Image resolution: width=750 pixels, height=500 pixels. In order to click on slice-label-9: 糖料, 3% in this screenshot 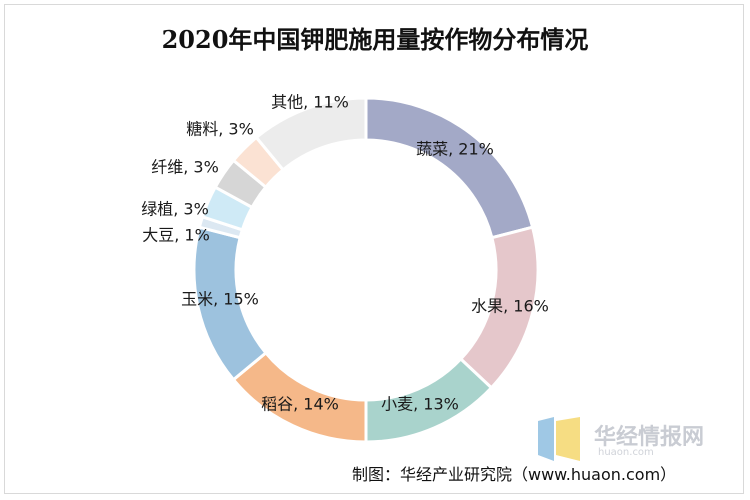, I will do `click(220, 129)`.